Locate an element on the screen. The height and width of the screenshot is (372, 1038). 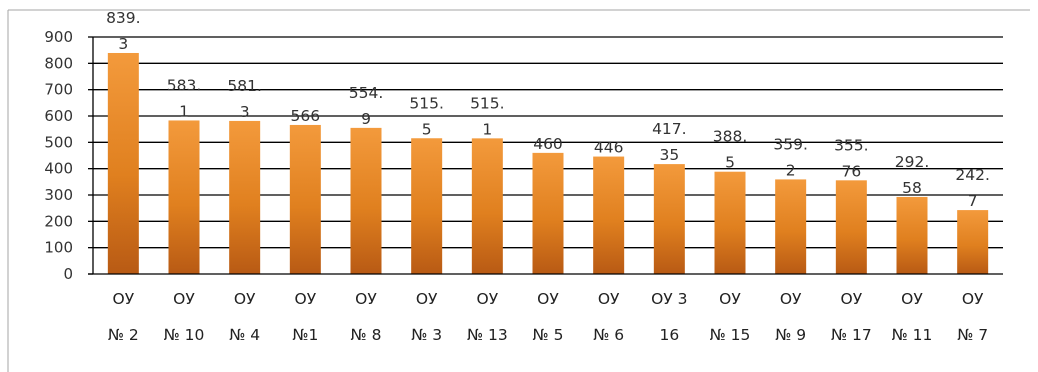
data-label: 388. 5 is located at coordinates (730, 150).